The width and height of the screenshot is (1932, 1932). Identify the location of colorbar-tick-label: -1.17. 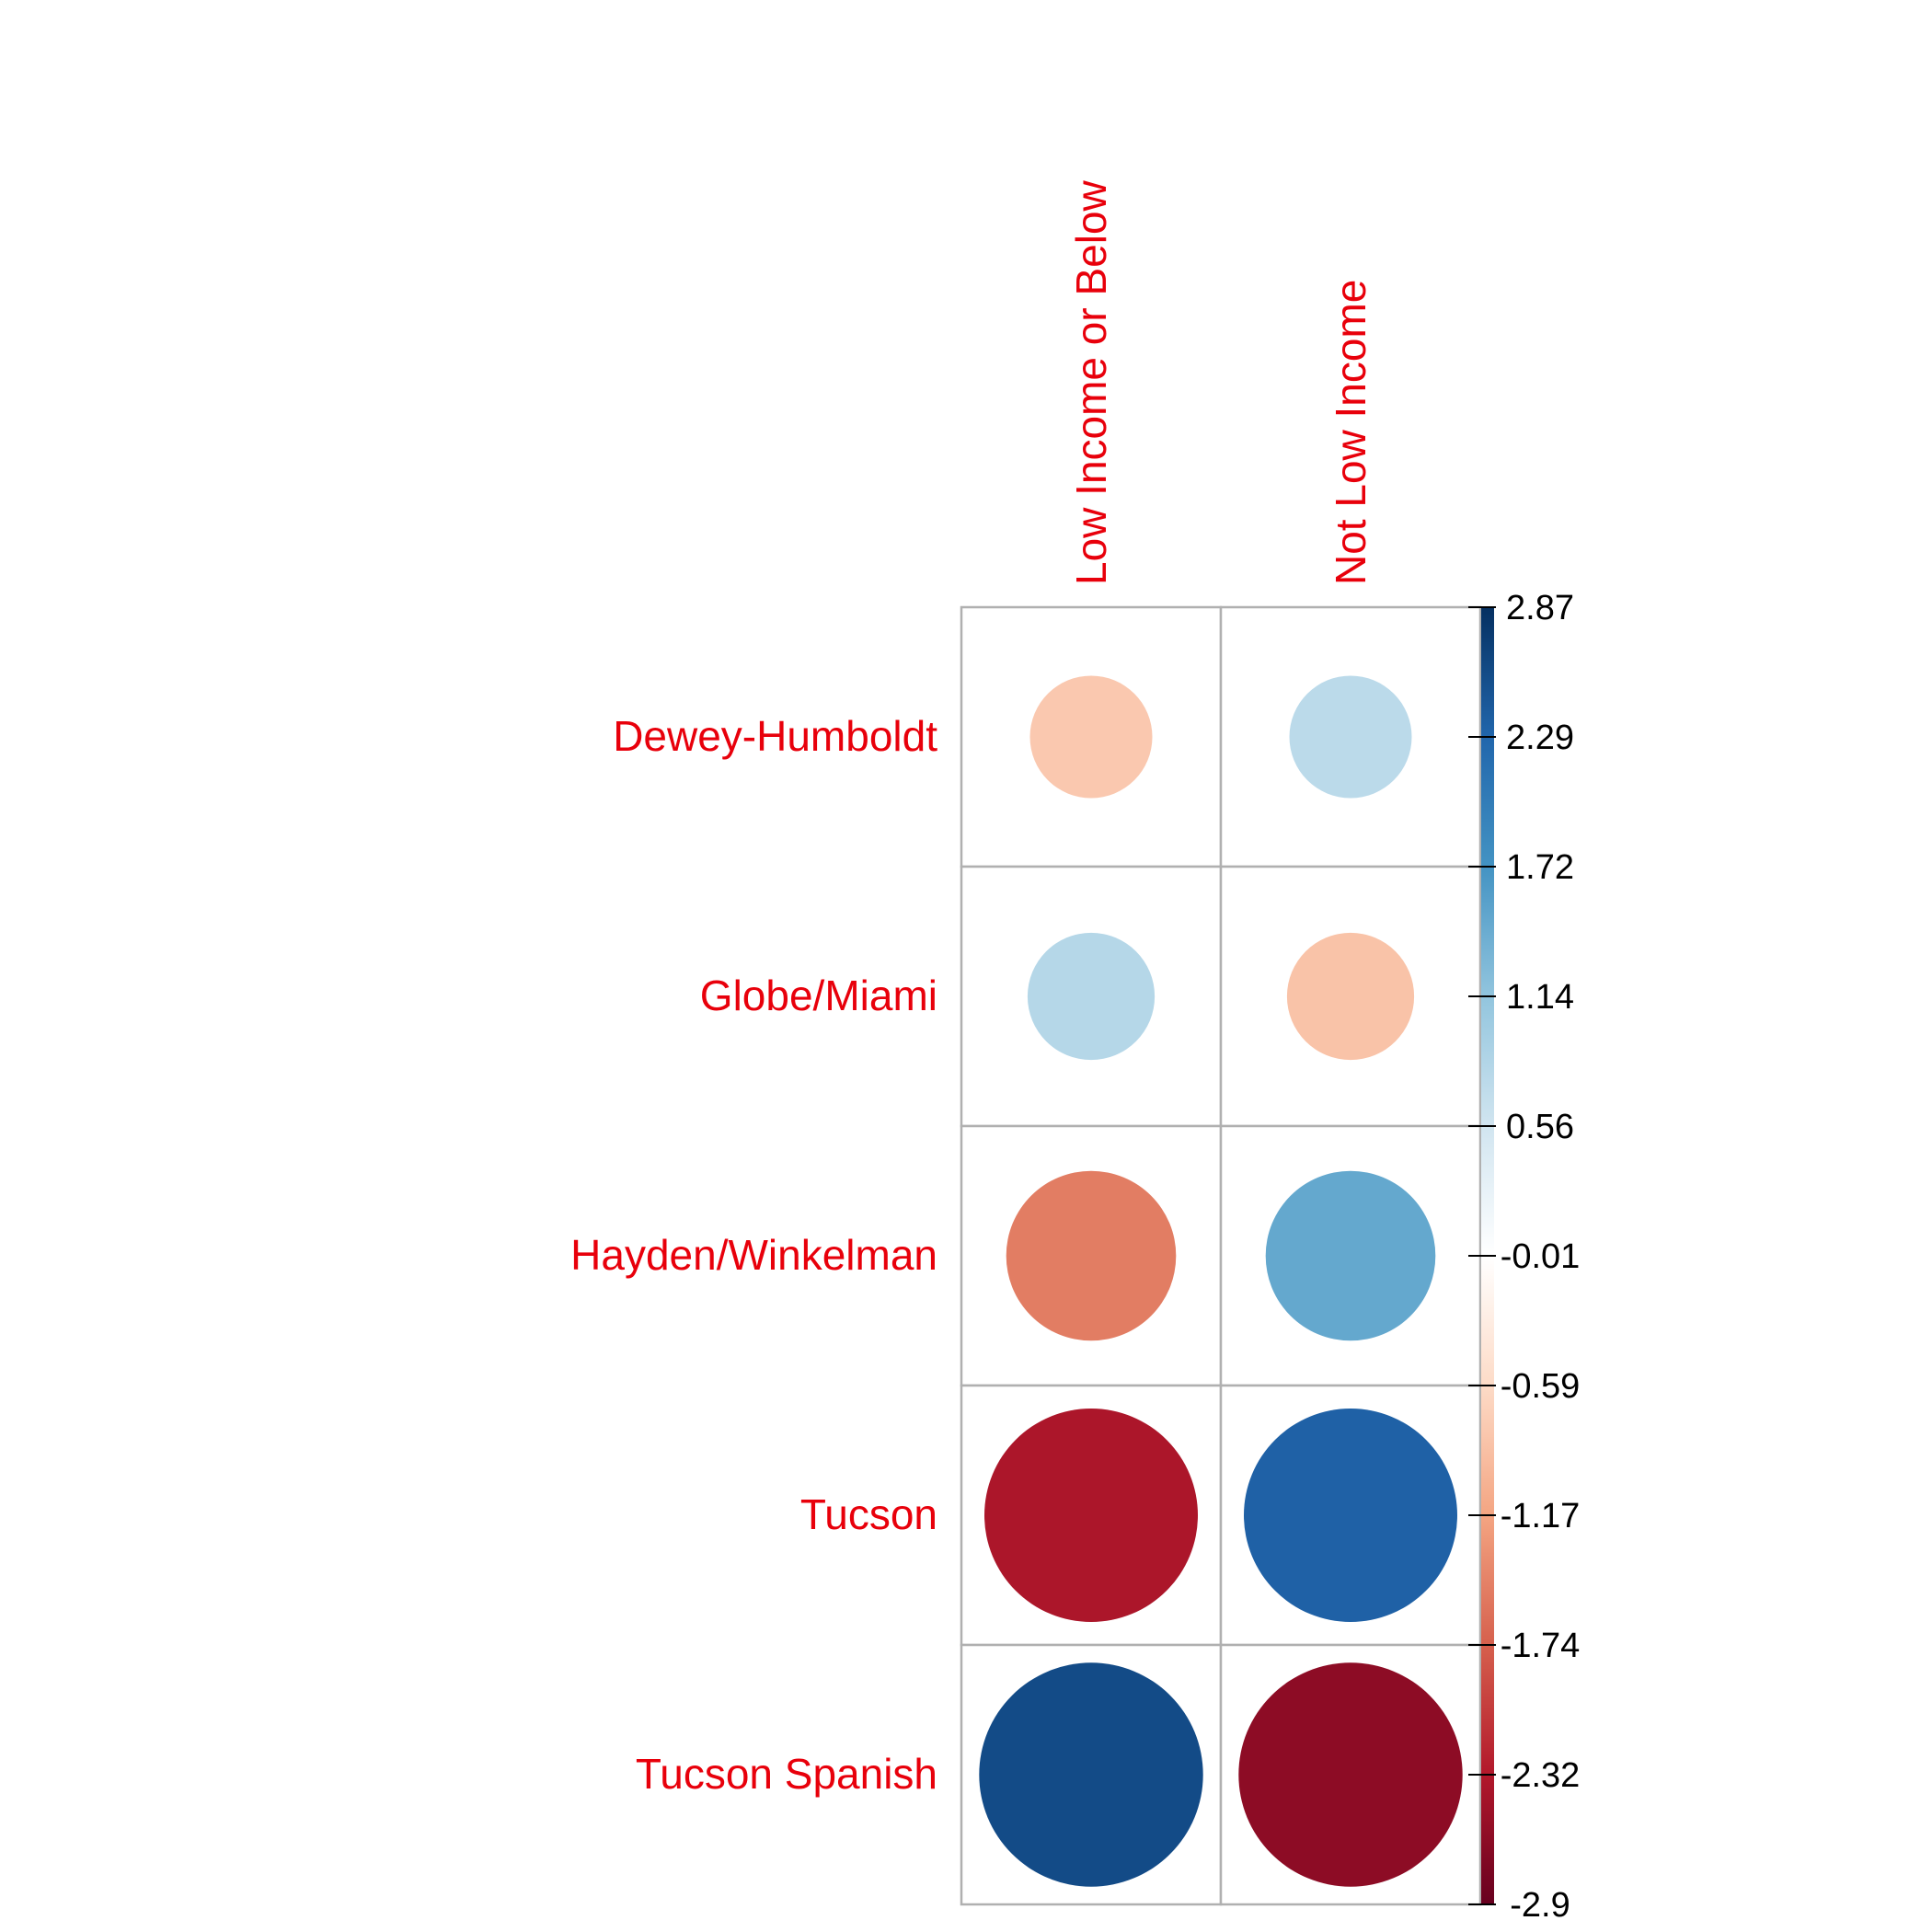
(1541, 1516).